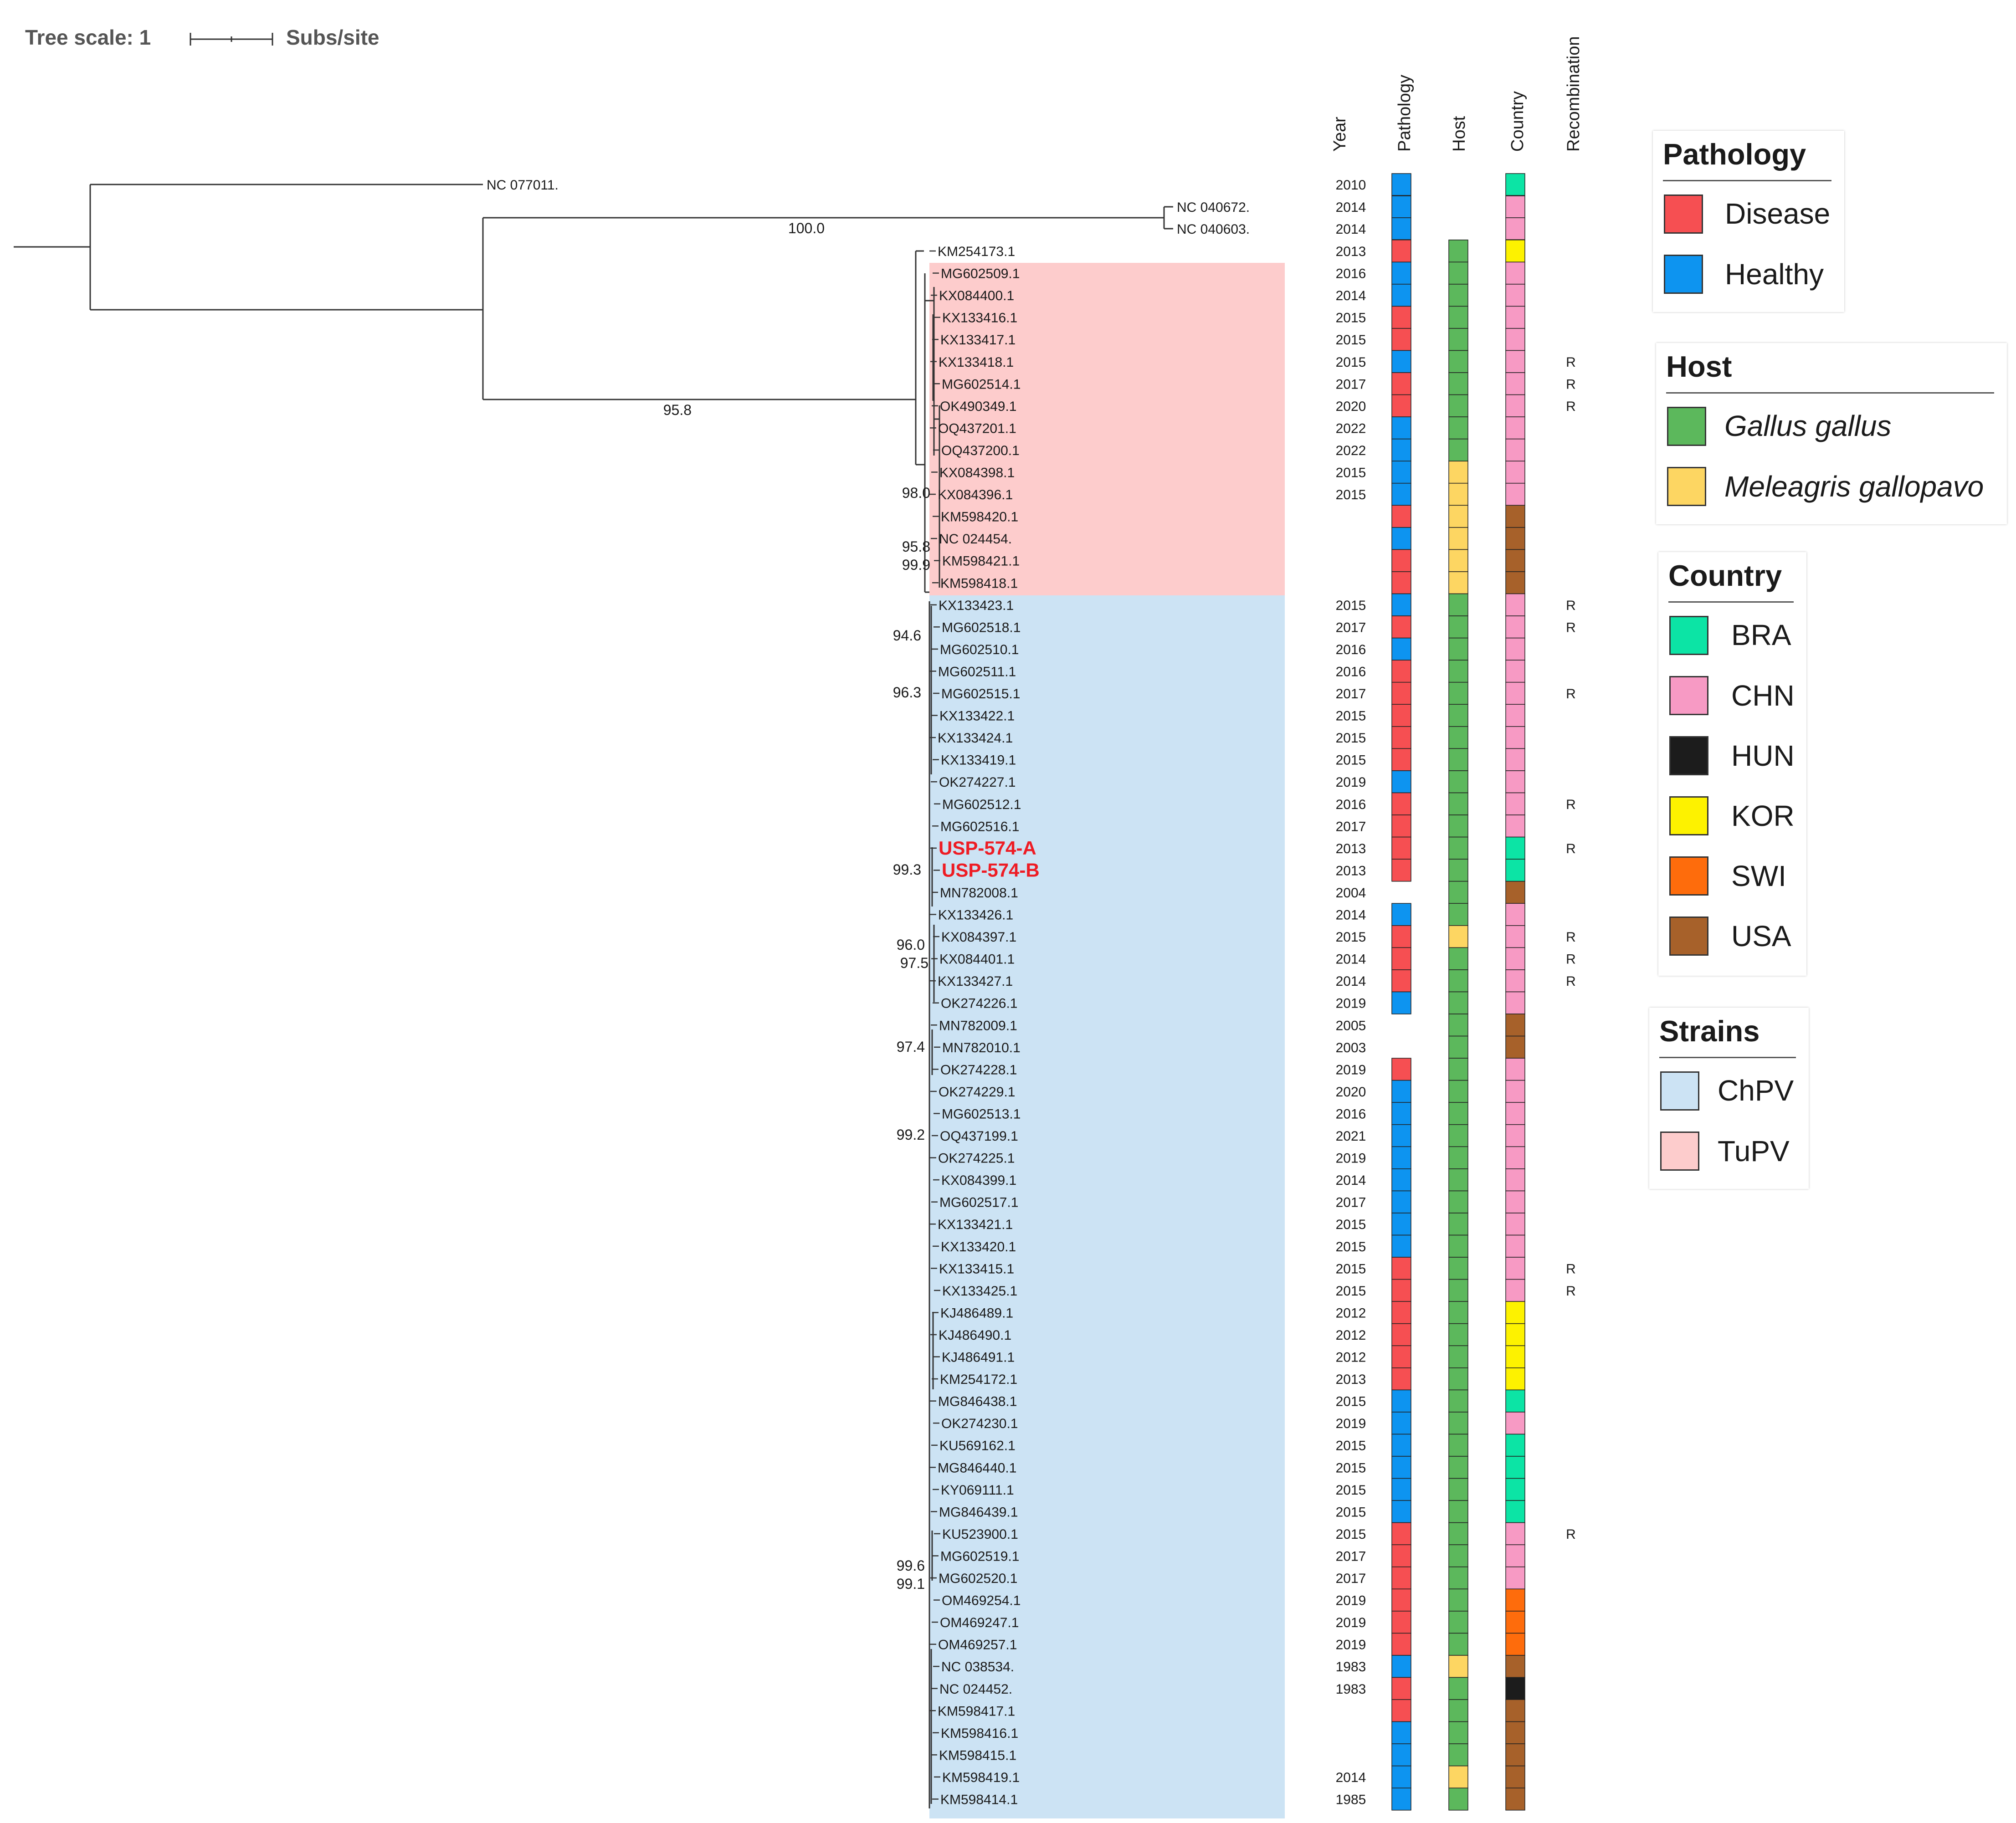 This screenshot has height=1823, width=2016. Describe the element at coordinates (907, 635) in the screenshot. I see `bootstrap-label: 94.6` at that location.